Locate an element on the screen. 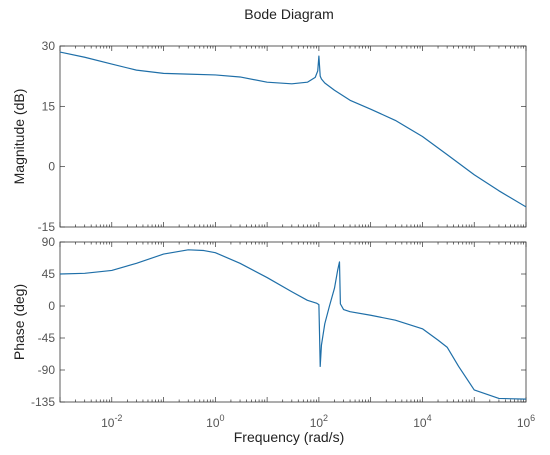  chart-title: Bode Diagram is located at coordinates (289, 14).